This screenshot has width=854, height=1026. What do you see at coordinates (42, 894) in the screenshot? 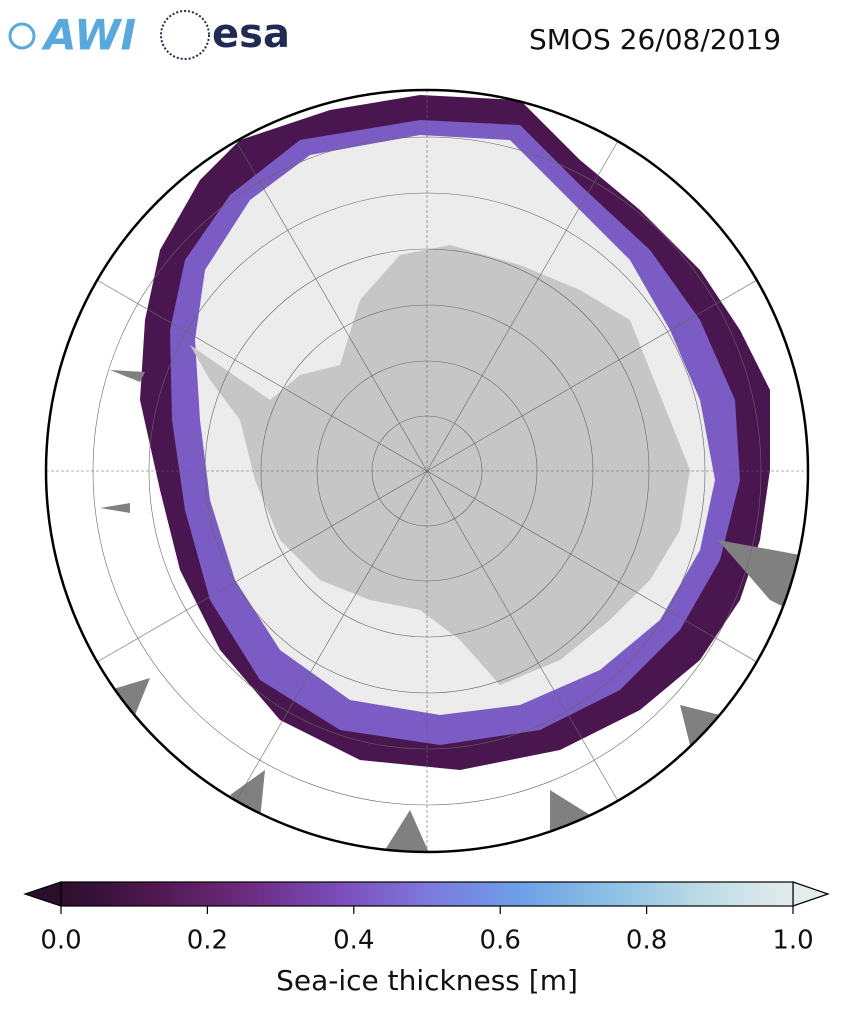
I see `colorbar-under` at bounding box center [42, 894].